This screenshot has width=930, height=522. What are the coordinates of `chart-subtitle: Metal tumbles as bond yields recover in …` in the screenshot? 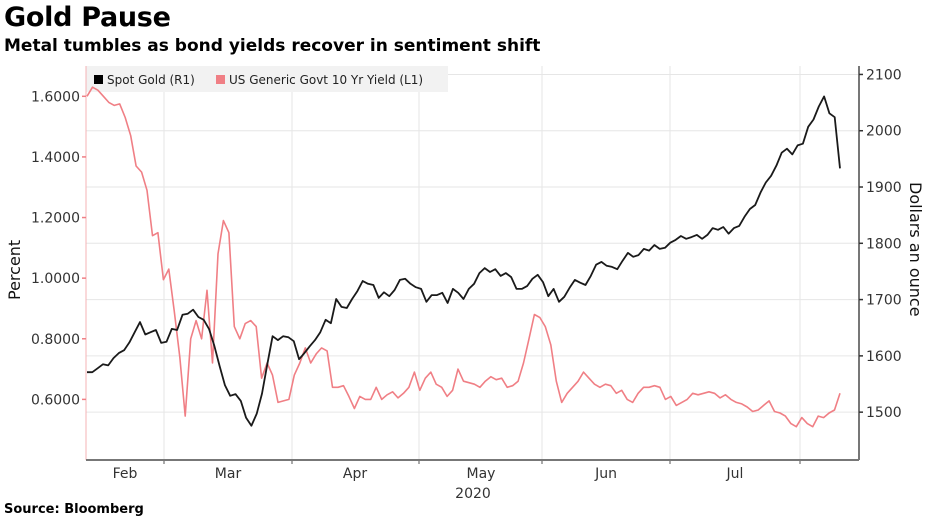 It's located at (272, 46).